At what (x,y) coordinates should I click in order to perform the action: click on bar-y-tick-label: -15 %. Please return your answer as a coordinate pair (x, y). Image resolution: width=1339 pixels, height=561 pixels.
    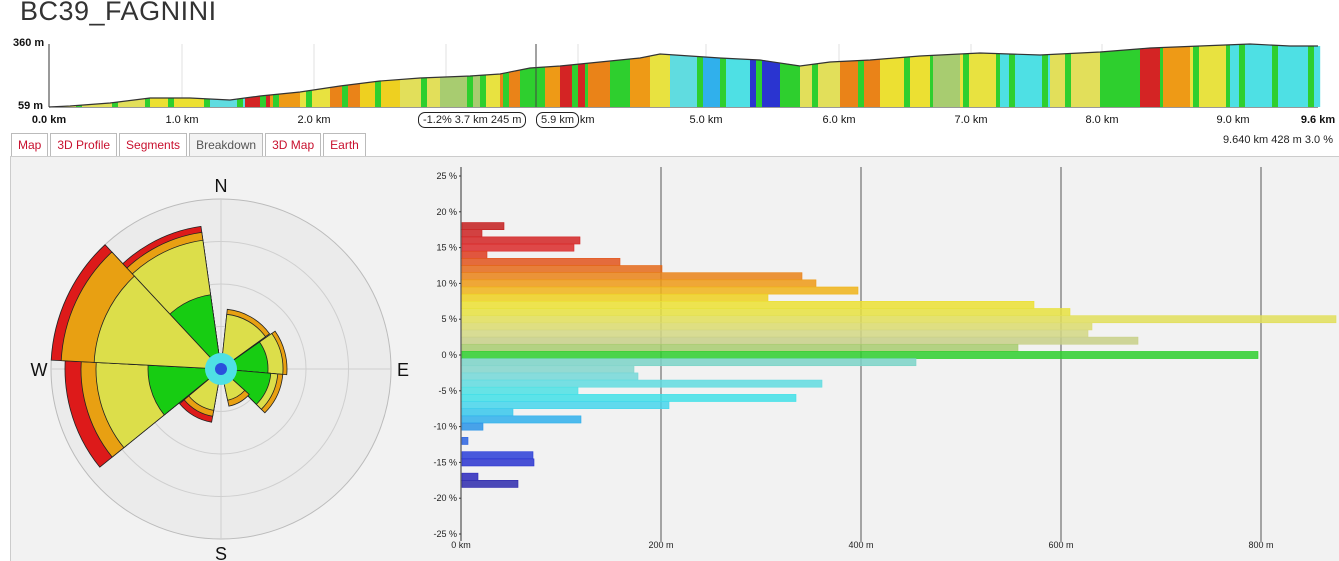
    Looking at the image, I should click on (445, 462).